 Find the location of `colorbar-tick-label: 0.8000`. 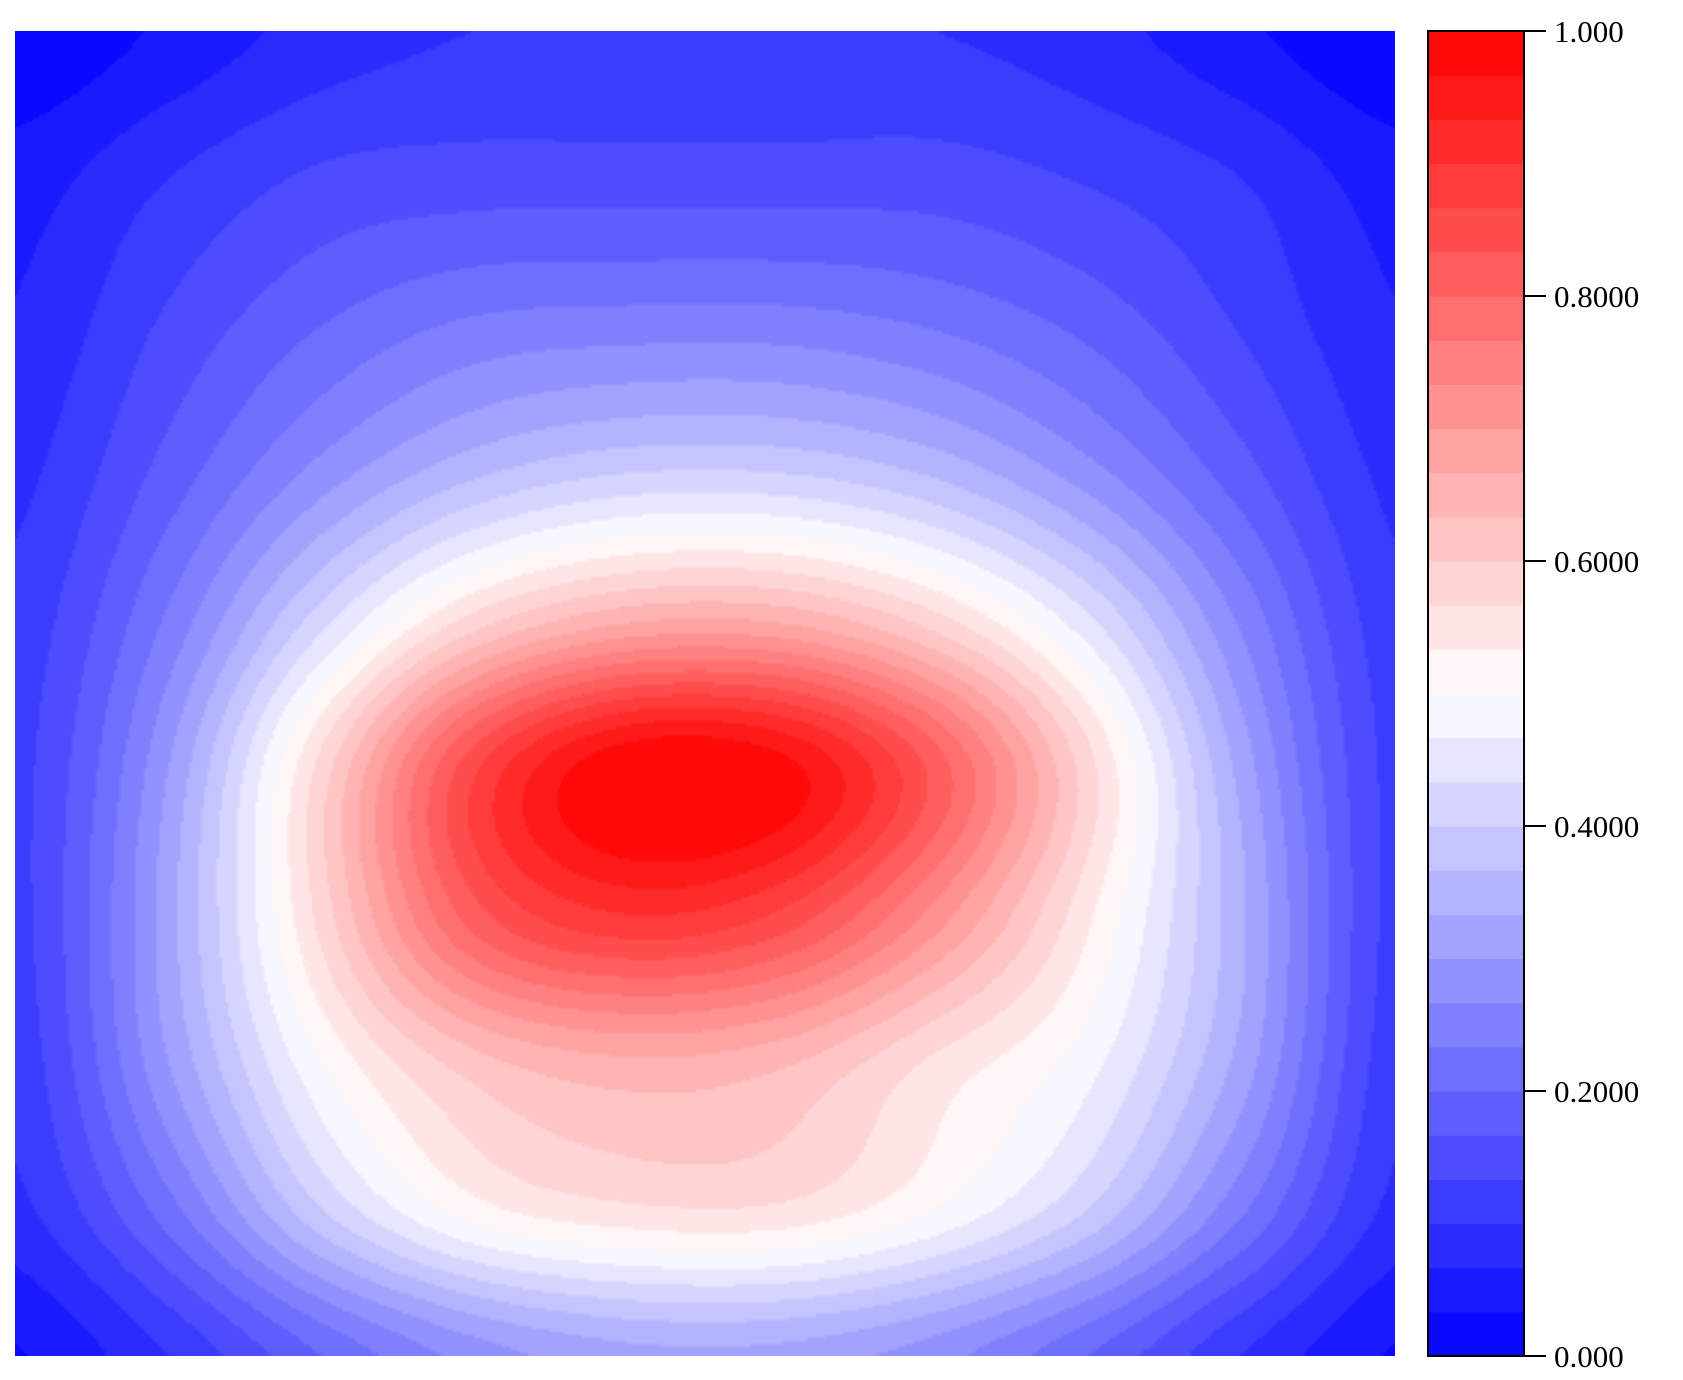

colorbar-tick-label: 0.8000 is located at coordinates (1596, 296).